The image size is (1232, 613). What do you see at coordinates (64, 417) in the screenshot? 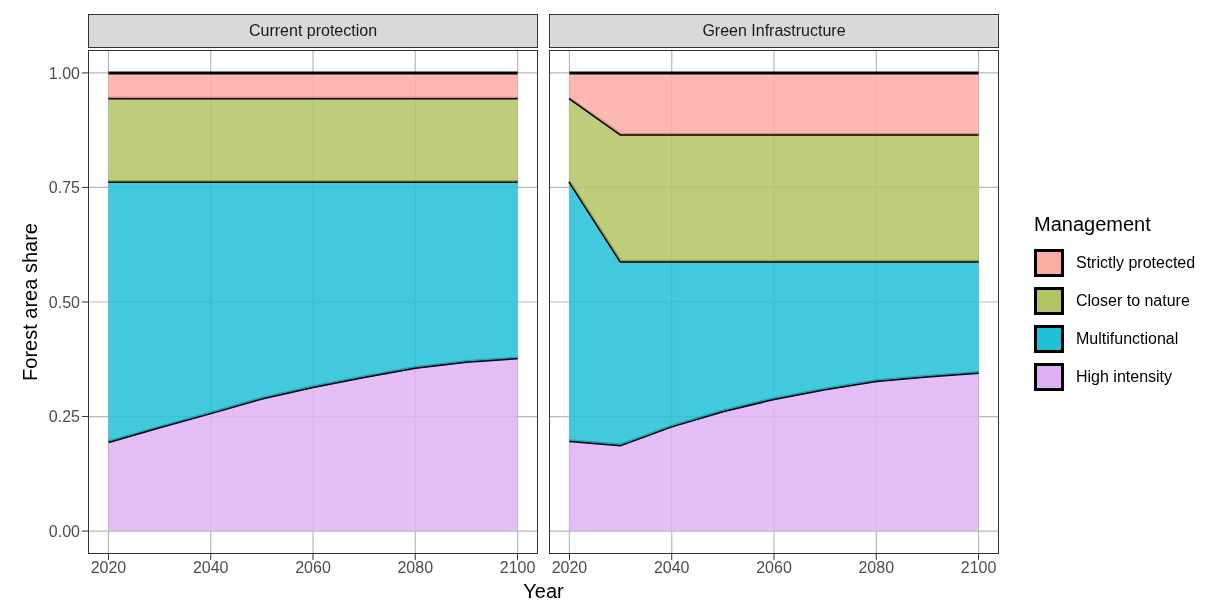
I see `y-tick-label: 0.25` at bounding box center [64, 417].